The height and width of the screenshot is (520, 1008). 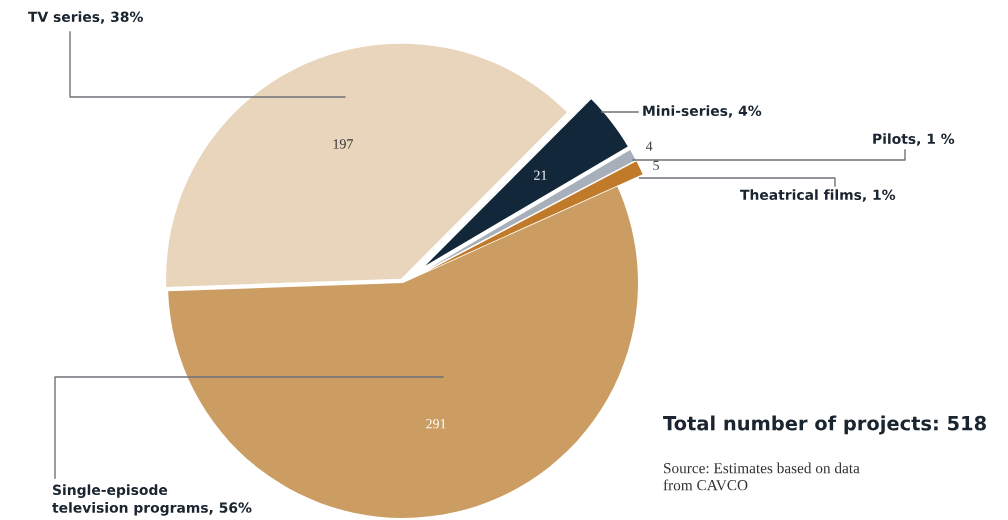 What do you see at coordinates (436, 424) in the screenshot?
I see `data-label: 291` at bounding box center [436, 424].